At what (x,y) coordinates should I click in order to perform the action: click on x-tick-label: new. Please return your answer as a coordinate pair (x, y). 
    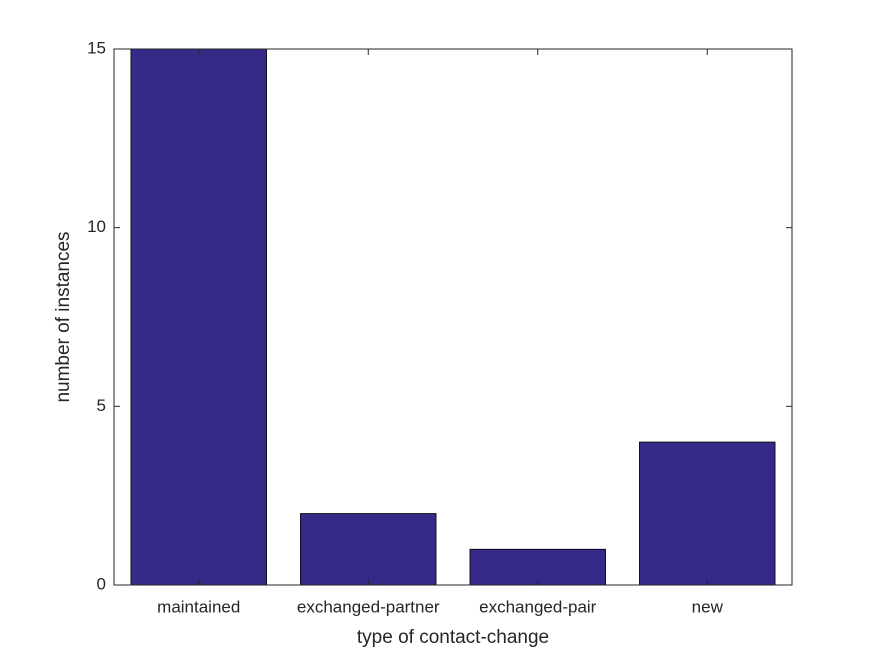
    Looking at the image, I should click on (708, 606).